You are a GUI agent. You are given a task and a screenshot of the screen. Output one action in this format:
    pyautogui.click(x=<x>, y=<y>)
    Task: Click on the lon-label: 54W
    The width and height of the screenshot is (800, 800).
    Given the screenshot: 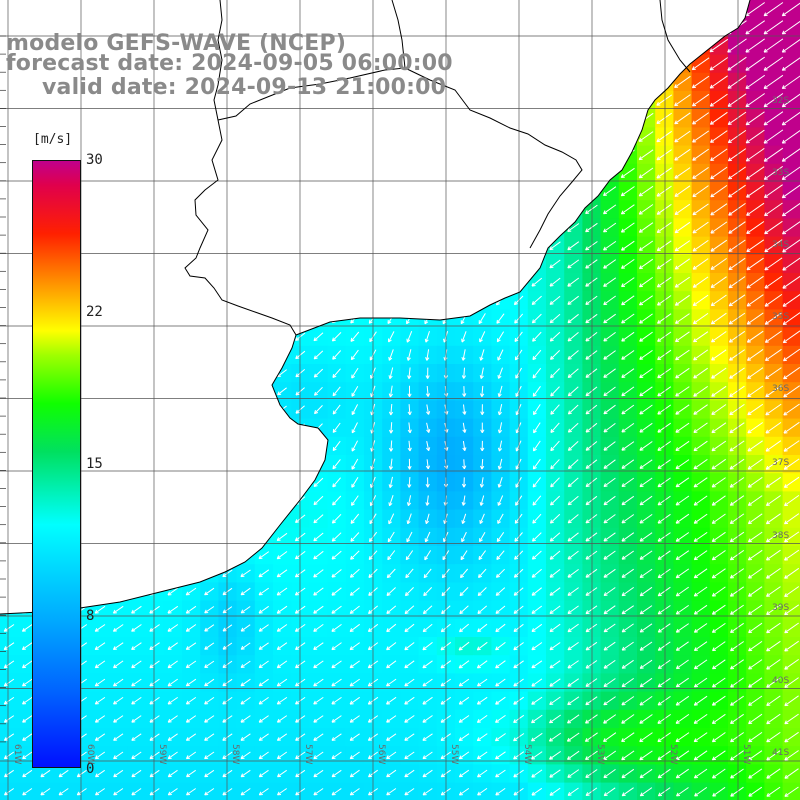 What is the action you would take?
    pyautogui.click(x=527, y=754)
    